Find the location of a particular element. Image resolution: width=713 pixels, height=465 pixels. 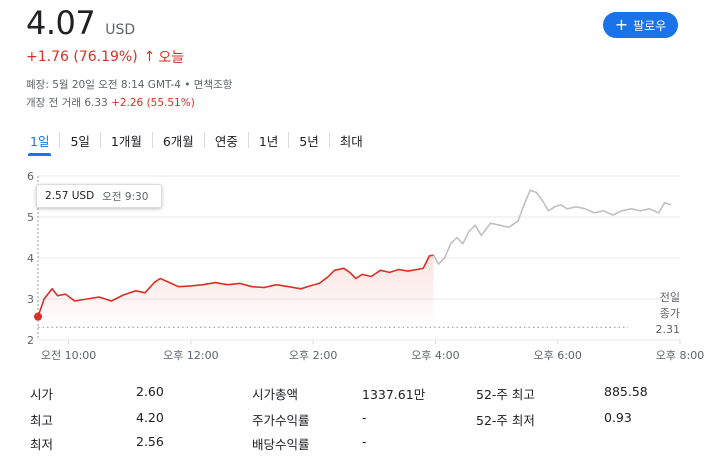

stat-label: 52-주 최고 is located at coordinates (505, 394).